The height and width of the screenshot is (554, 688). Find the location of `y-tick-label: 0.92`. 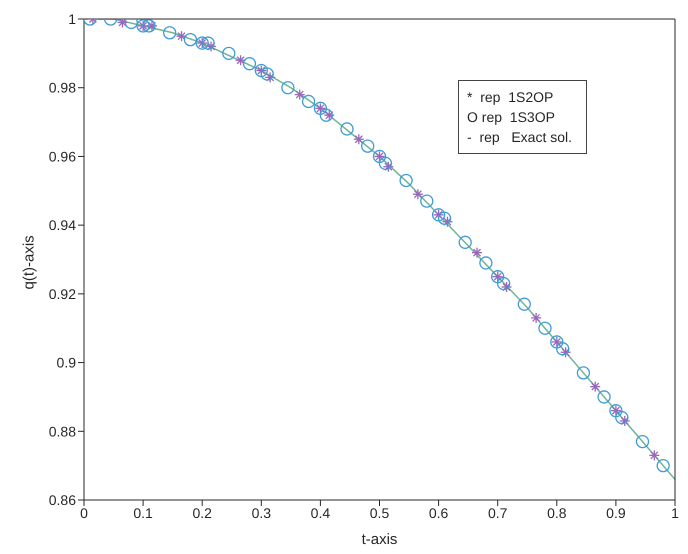

y-tick-label: 0.92 is located at coordinates (62, 294).